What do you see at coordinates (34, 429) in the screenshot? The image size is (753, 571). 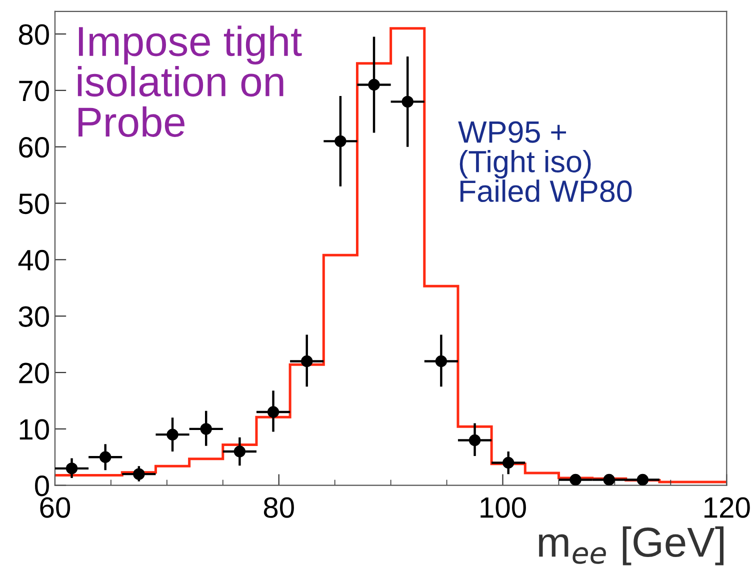 I see `y-tick-label: 10` at bounding box center [34, 429].